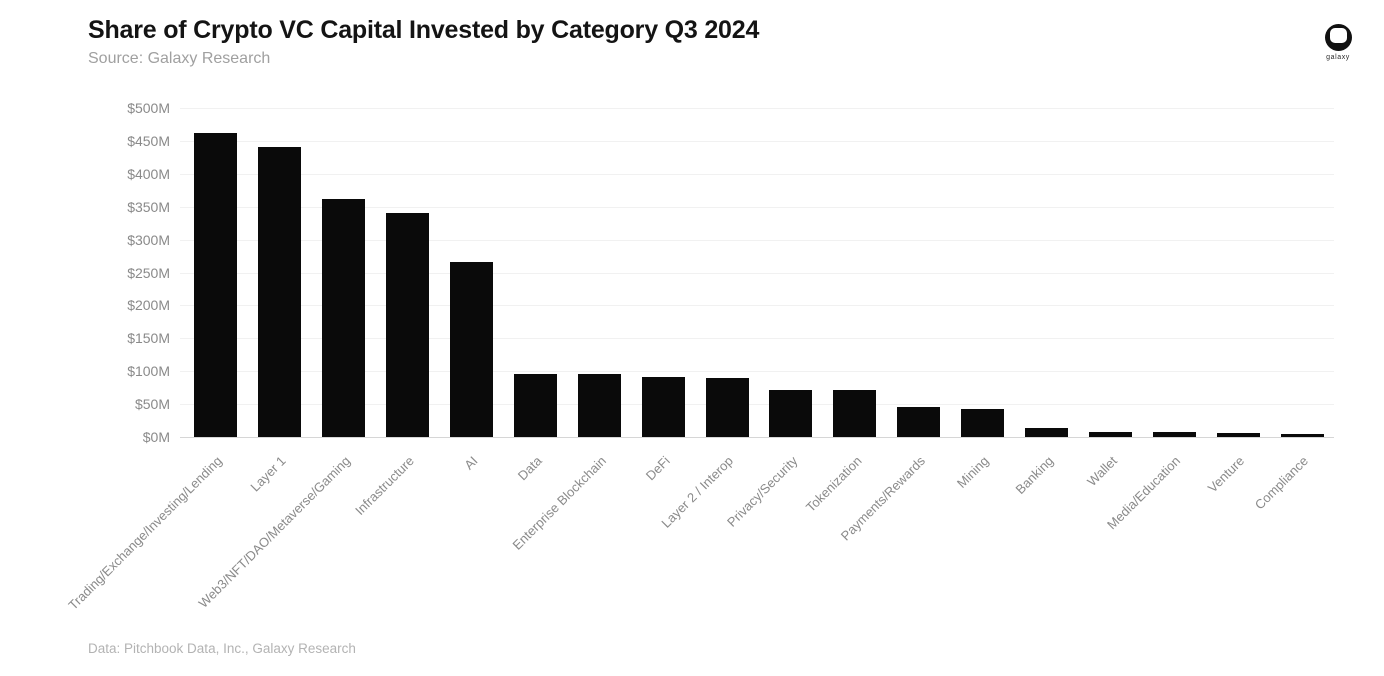 The width and height of the screenshot is (1384, 676). What do you see at coordinates (1338, 57) in the screenshot?
I see `galaxy-logo-label: galaxy` at bounding box center [1338, 57].